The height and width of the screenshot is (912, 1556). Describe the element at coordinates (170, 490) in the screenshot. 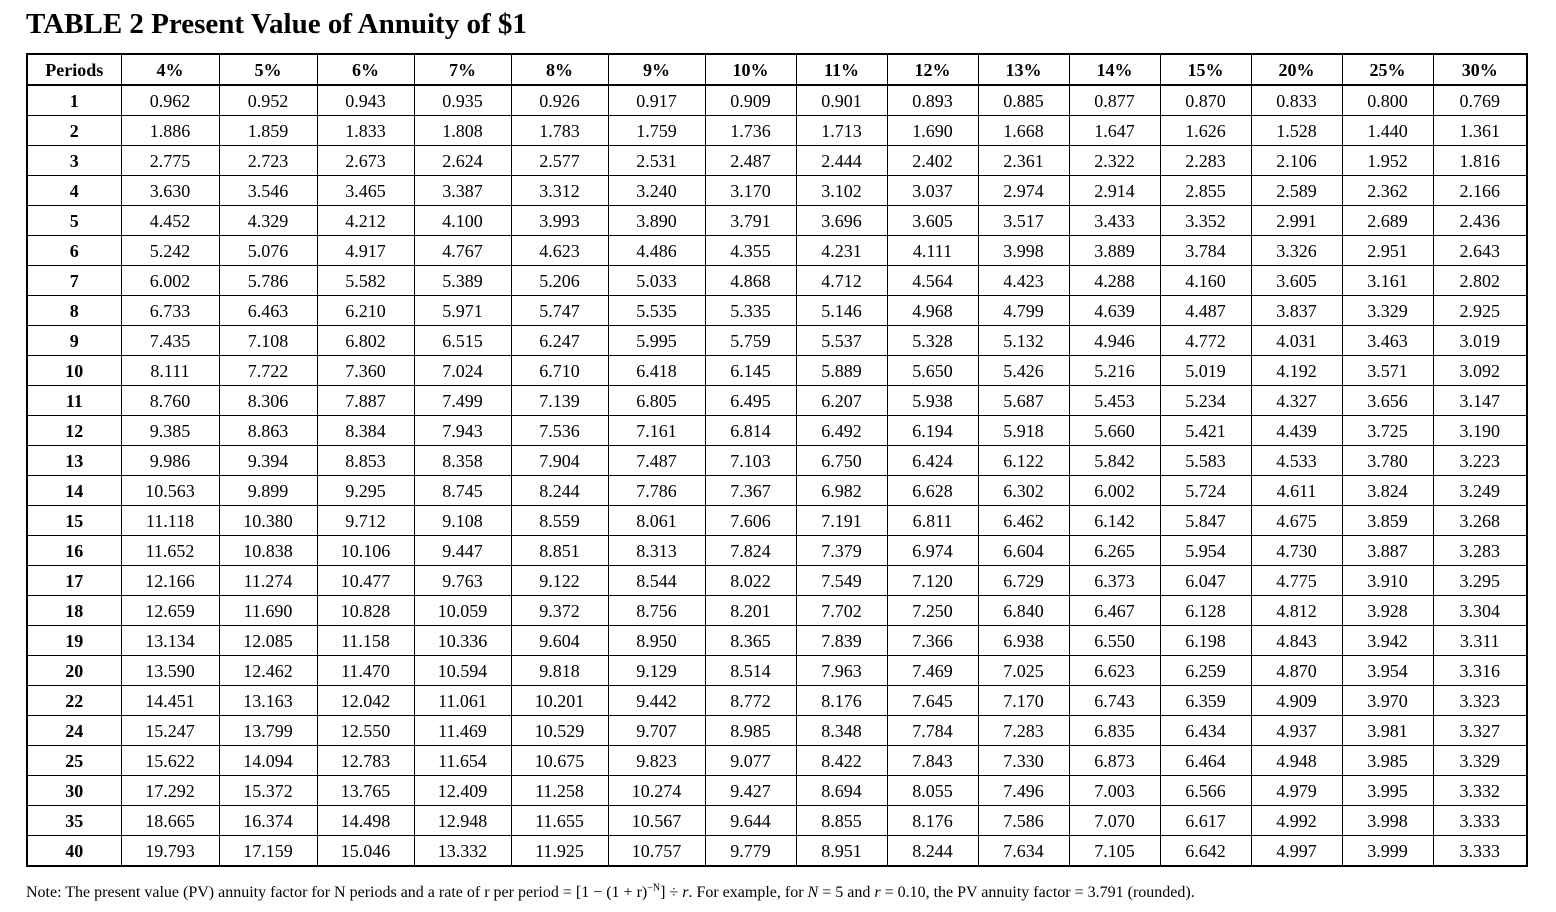

I see `factor-cell: 10.563` at that location.